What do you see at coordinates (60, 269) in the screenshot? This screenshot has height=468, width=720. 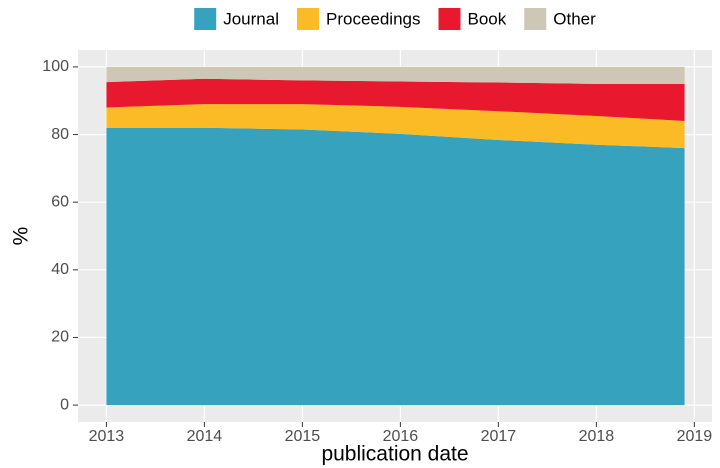 I see `y-tick-label: 40` at bounding box center [60, 269].